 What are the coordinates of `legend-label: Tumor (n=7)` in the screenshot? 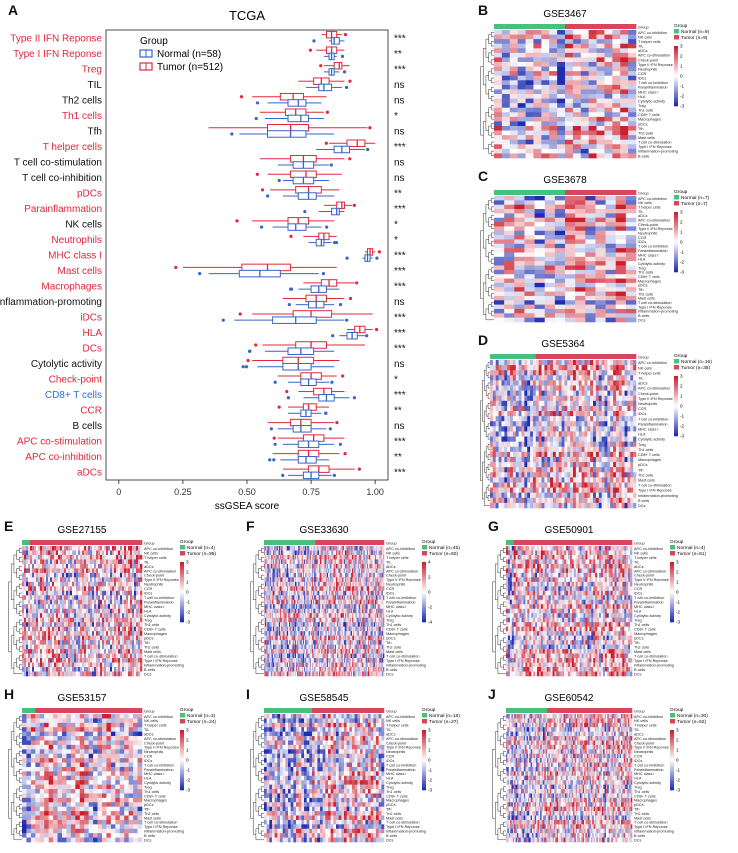 It's located at (694, 204).